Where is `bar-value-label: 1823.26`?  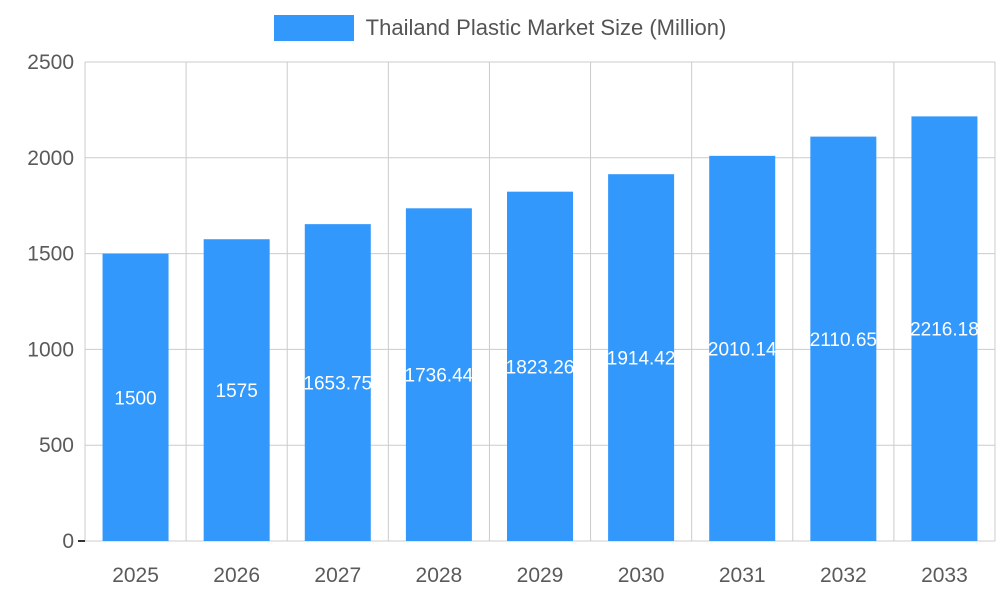 bar-value-label: 1823.26 is located at coordinates (540, 367).